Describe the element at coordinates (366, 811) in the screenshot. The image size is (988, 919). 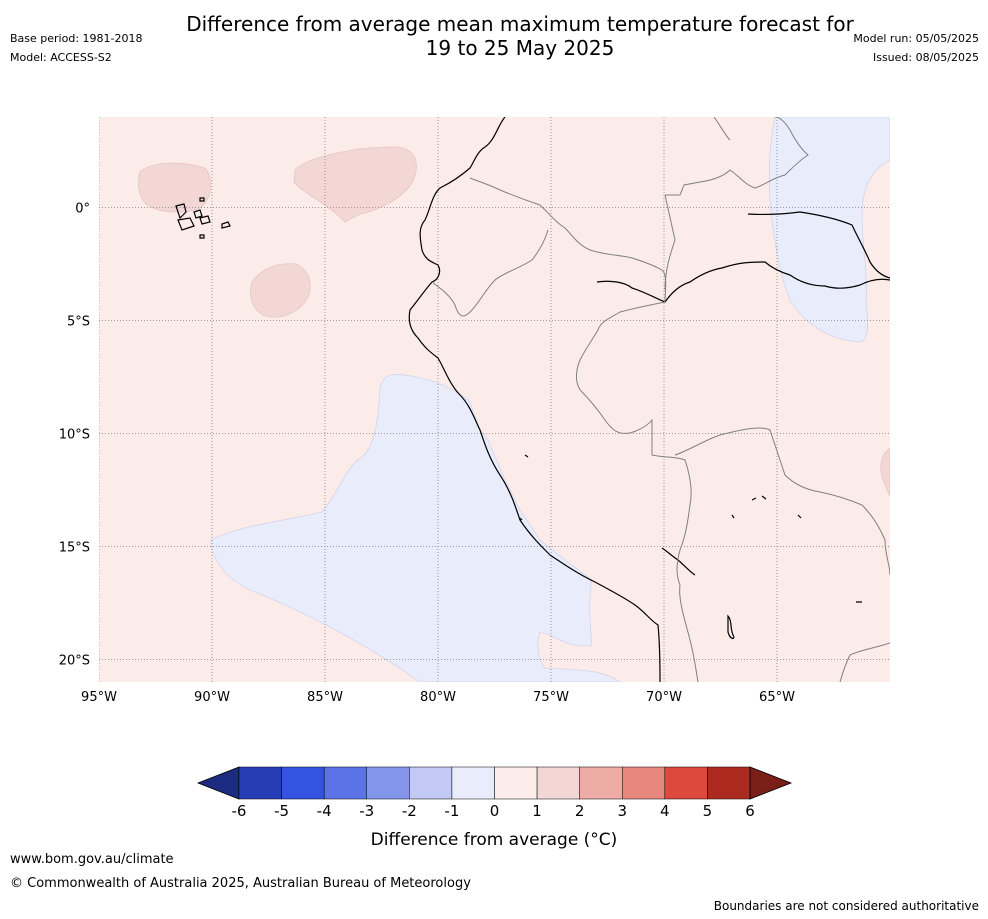
I see `colorbar-tick-label: -3` at that location.